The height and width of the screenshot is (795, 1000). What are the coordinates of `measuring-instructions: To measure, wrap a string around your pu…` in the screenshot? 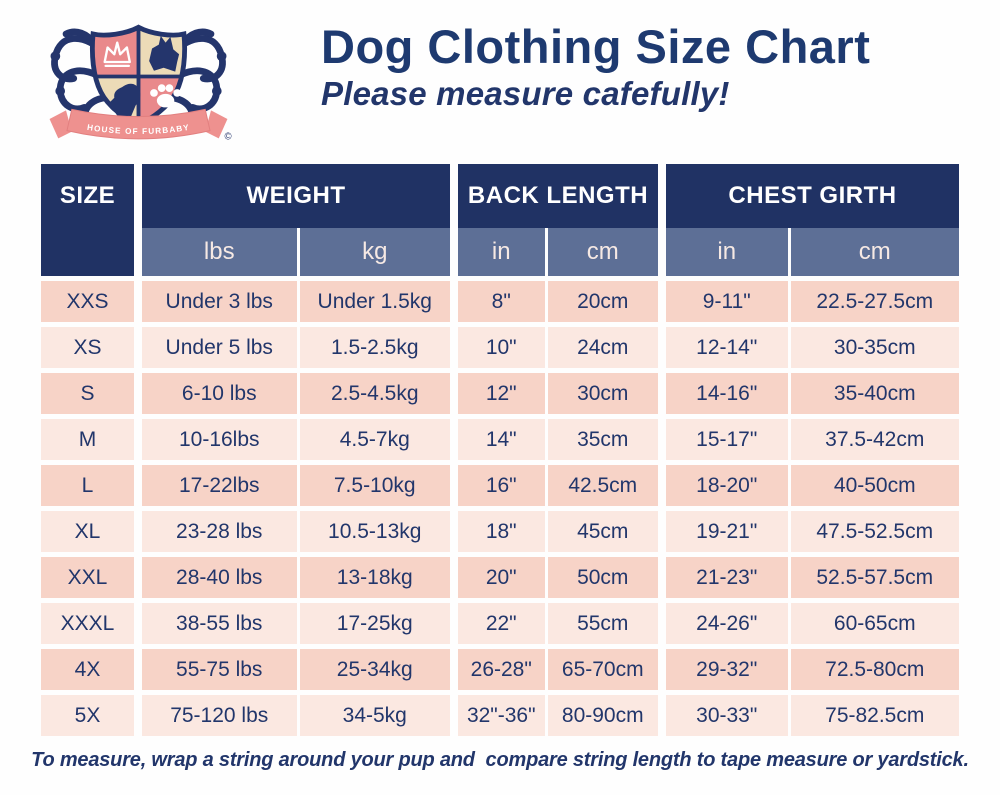 It's located at (500, 760).